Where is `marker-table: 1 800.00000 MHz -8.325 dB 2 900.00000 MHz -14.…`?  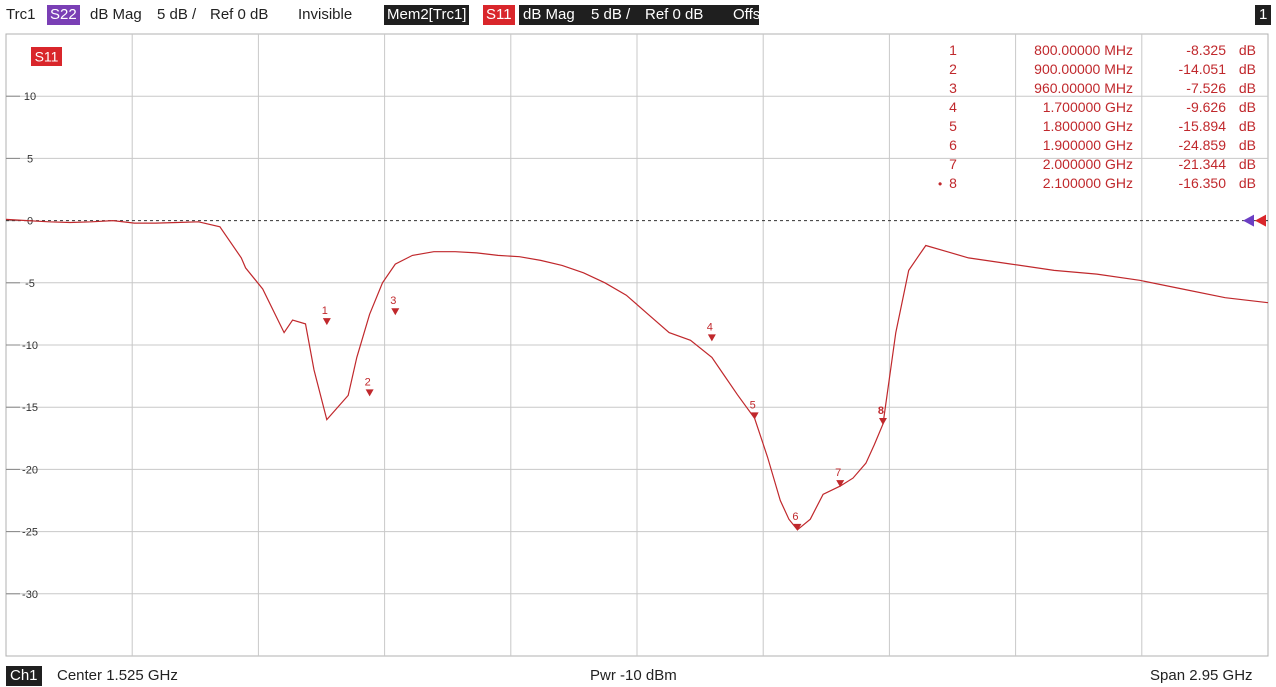
marker-table: 1 800.00000 MHz -8.325 dB 2 900.00000 MHz -14.… is located at coordinates (1097, 116).